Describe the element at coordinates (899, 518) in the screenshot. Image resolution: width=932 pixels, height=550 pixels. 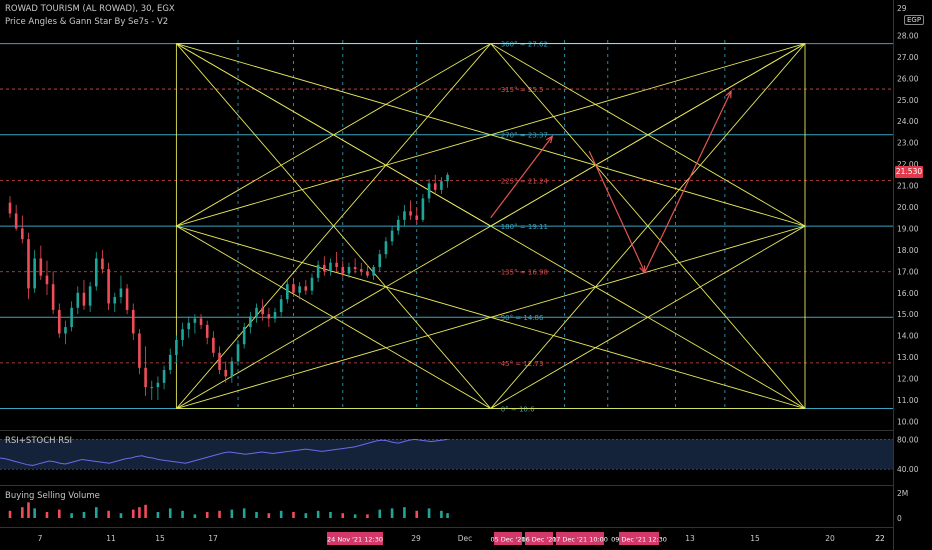
I see `volume-tick-label: 0` at that location.